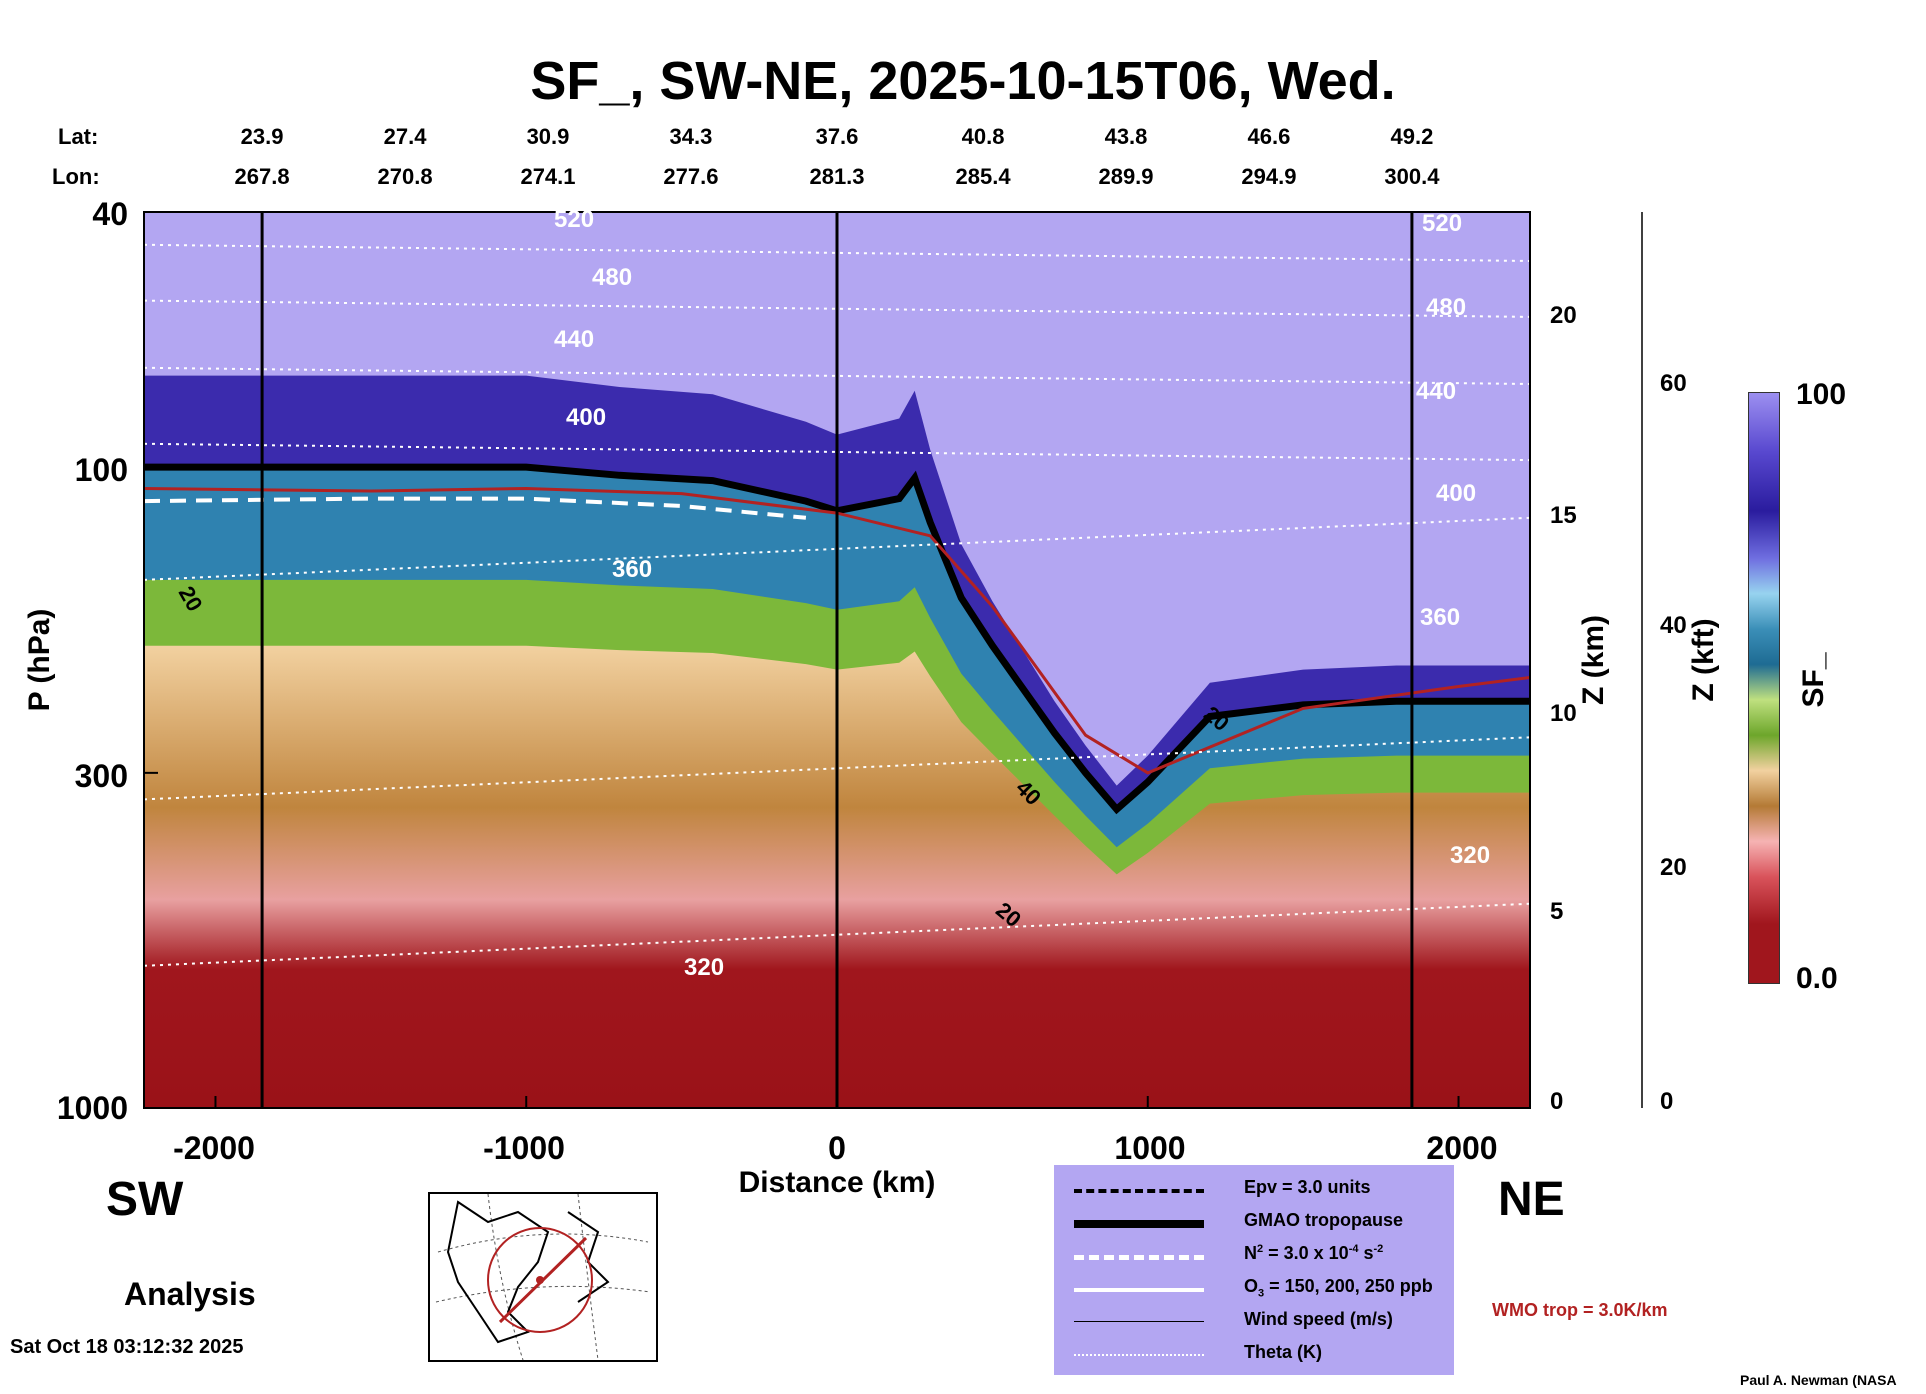  I want to click on wmo-tropopause-line, so click(837, 630).